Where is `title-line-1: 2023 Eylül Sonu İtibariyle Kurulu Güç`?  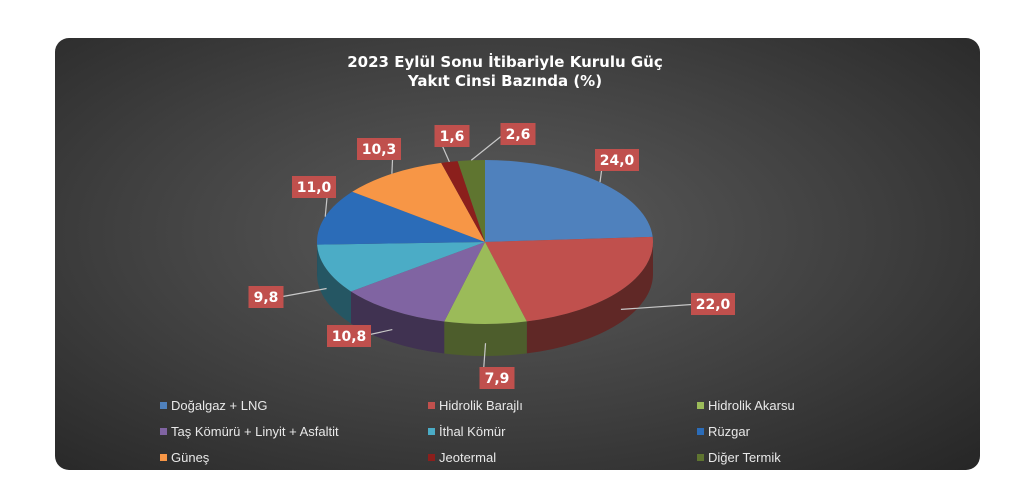 title-line-1: 2023 Eylül Sonu İtibariyle Kurulu Güç is located at coordinates (505, 62).